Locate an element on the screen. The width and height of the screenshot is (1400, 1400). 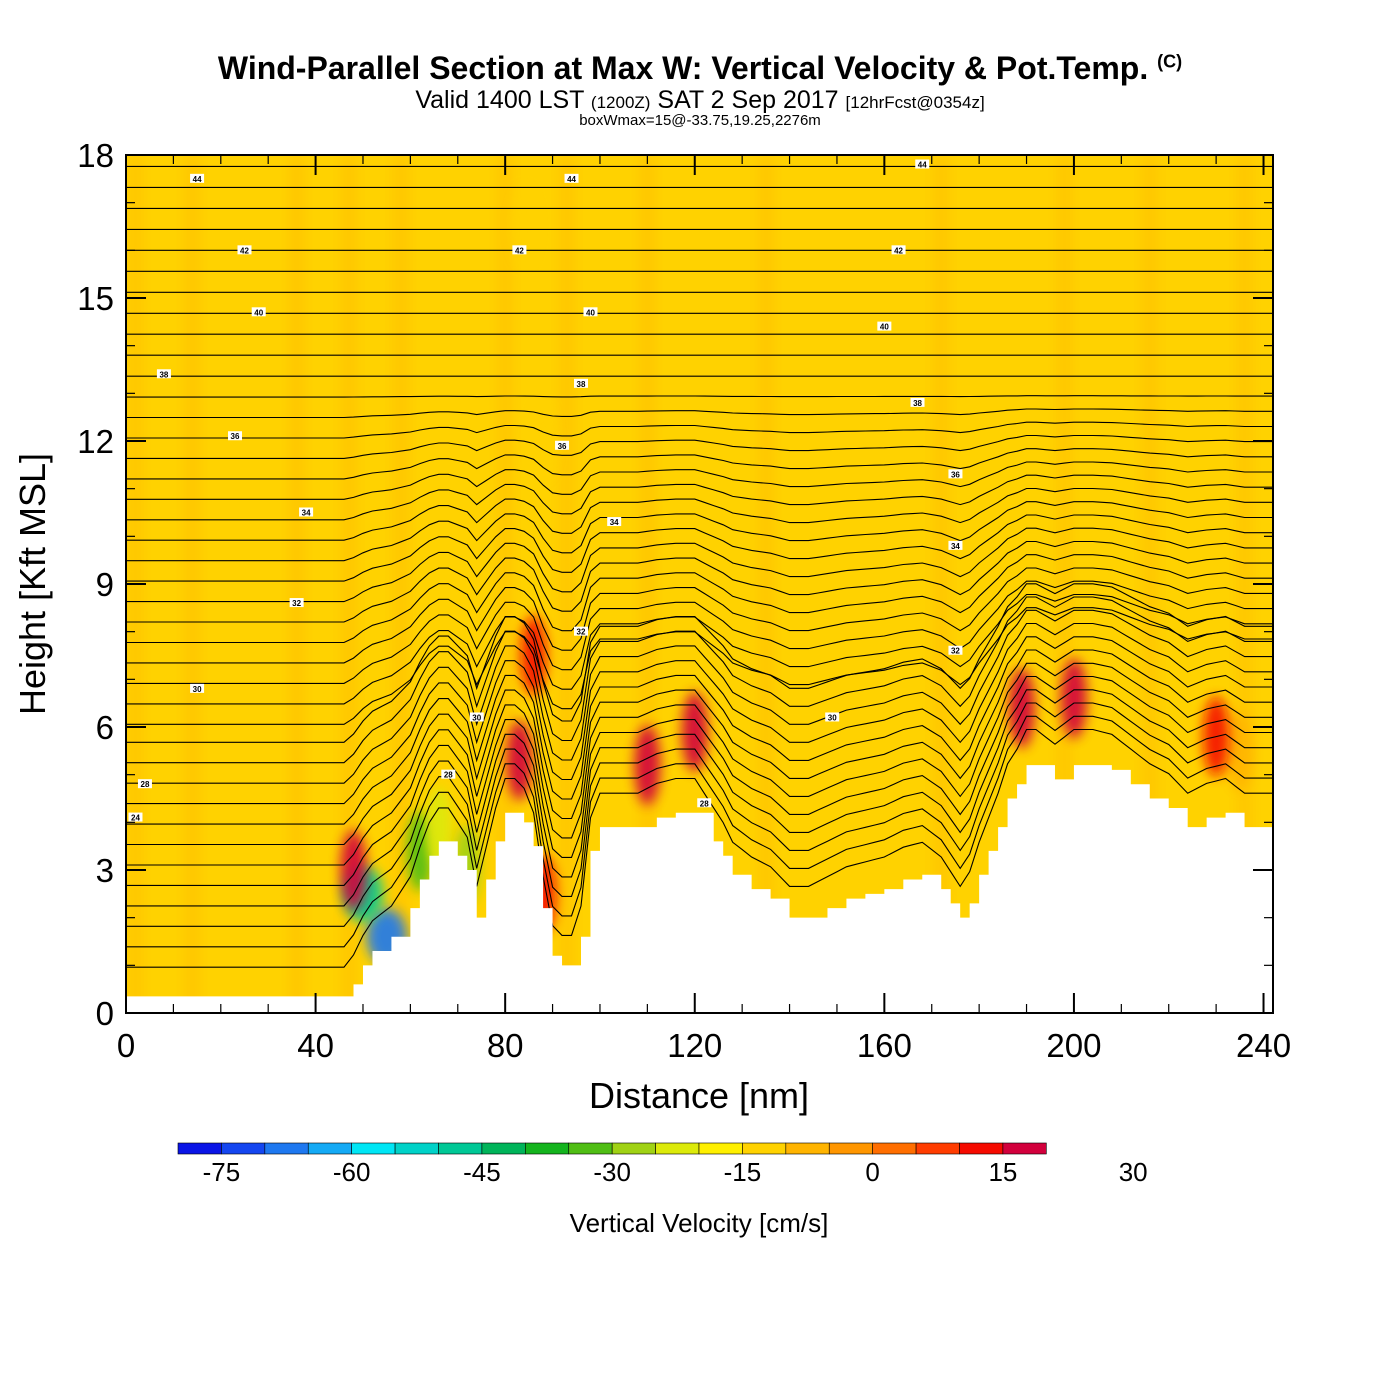
x-tick-label: 120 is located at coordinates (694, 1045).